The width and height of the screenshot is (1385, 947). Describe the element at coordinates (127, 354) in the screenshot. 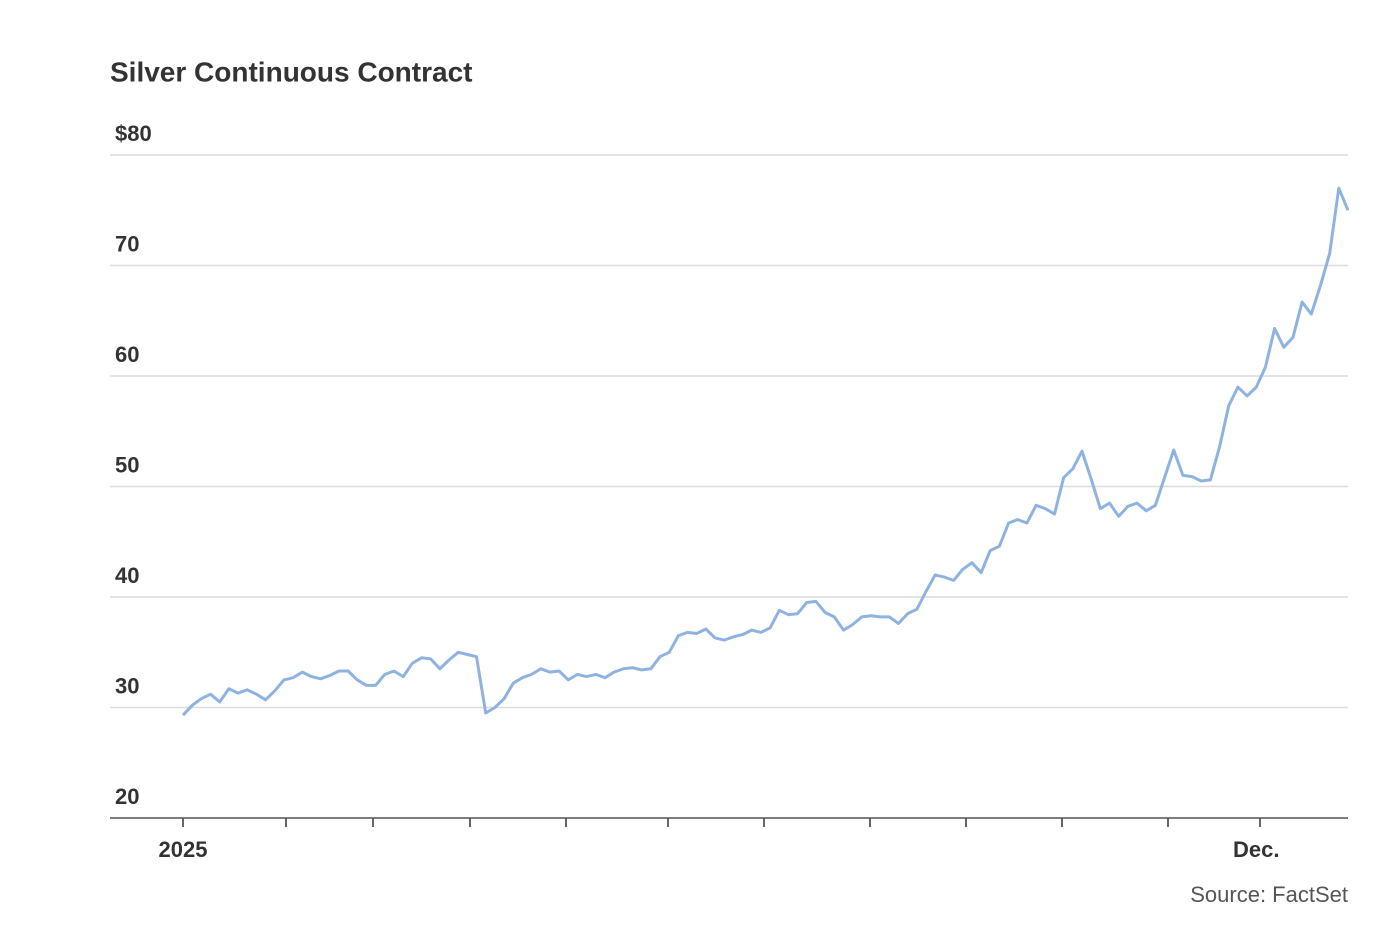

I see `y-tick-label: 60` at that location.